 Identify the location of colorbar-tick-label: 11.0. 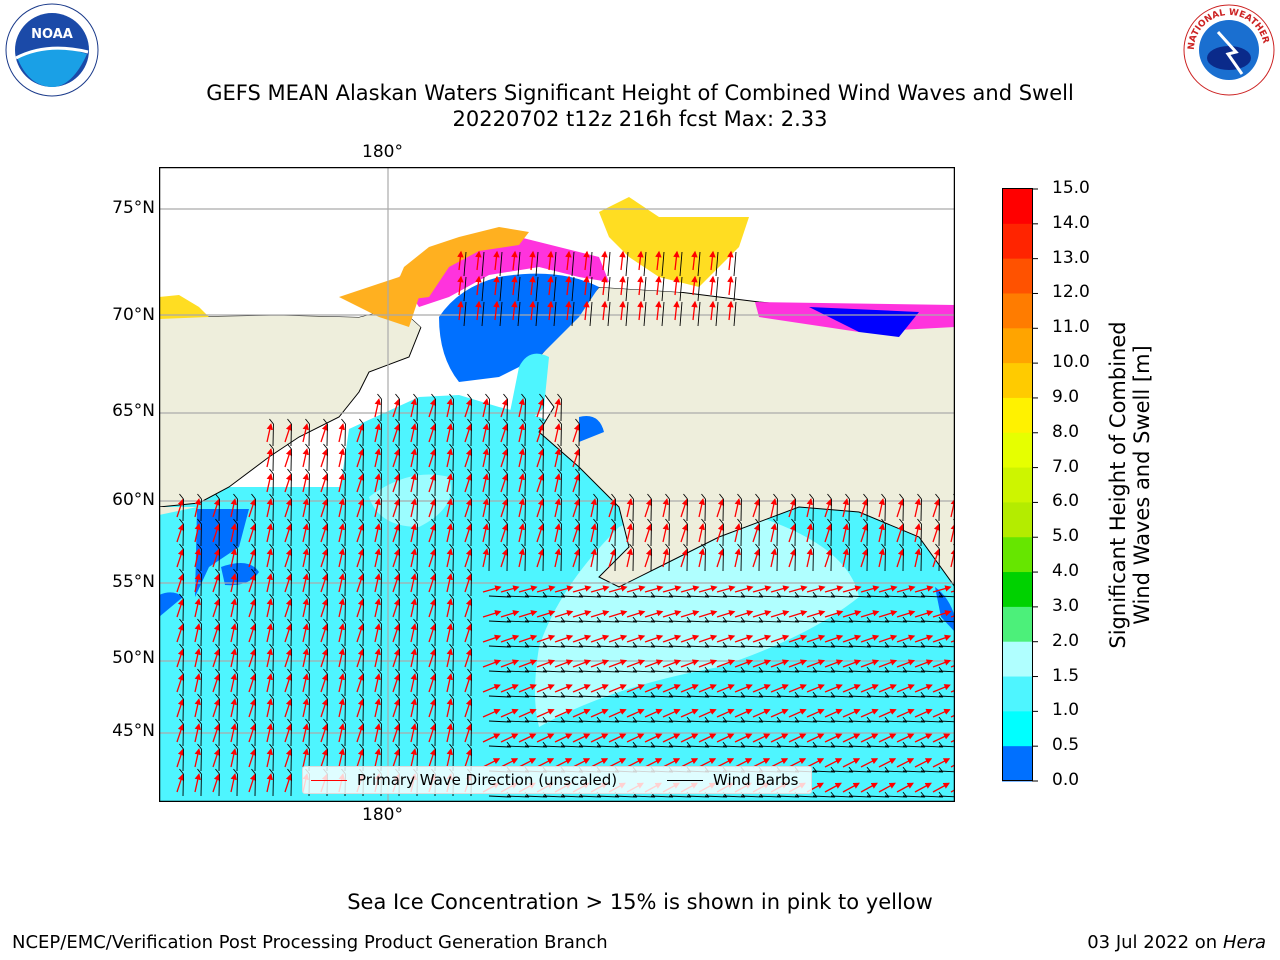
(1071, 327).